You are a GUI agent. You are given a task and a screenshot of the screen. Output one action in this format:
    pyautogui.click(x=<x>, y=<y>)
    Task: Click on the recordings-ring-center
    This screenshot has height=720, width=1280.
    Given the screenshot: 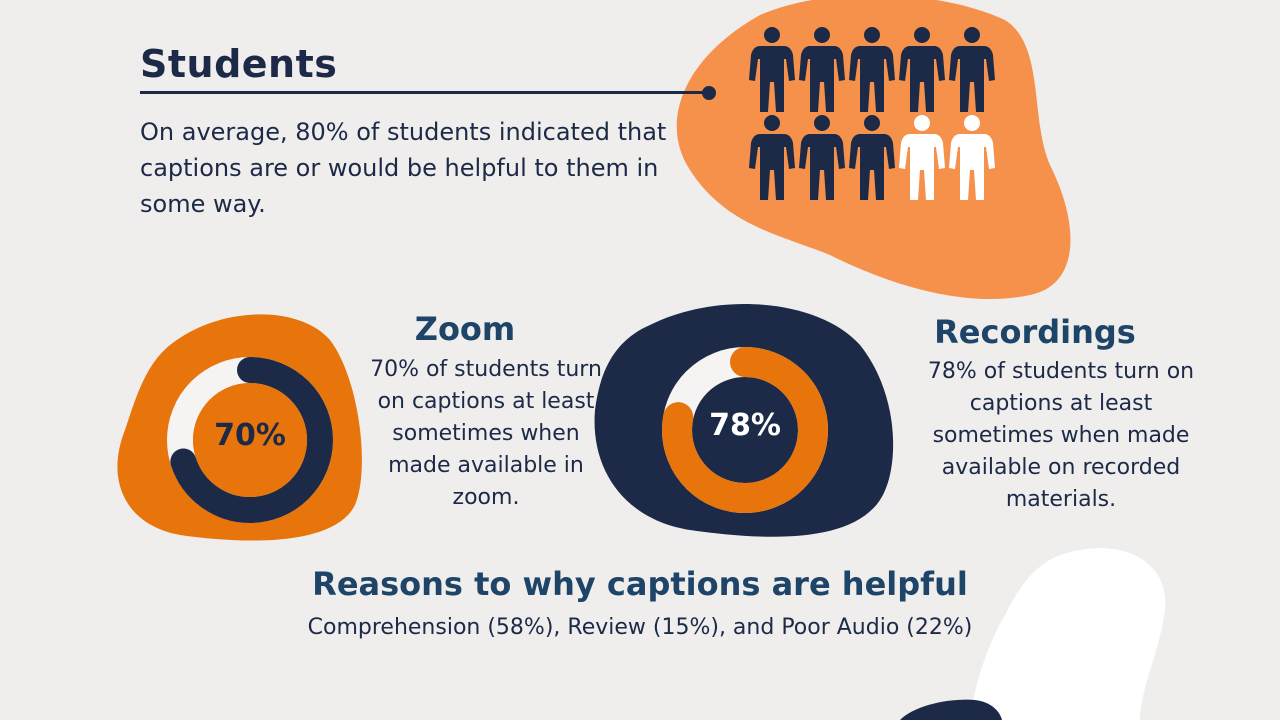 What is the action you would take?
    pyautogui.click(x=745, y=430)
    